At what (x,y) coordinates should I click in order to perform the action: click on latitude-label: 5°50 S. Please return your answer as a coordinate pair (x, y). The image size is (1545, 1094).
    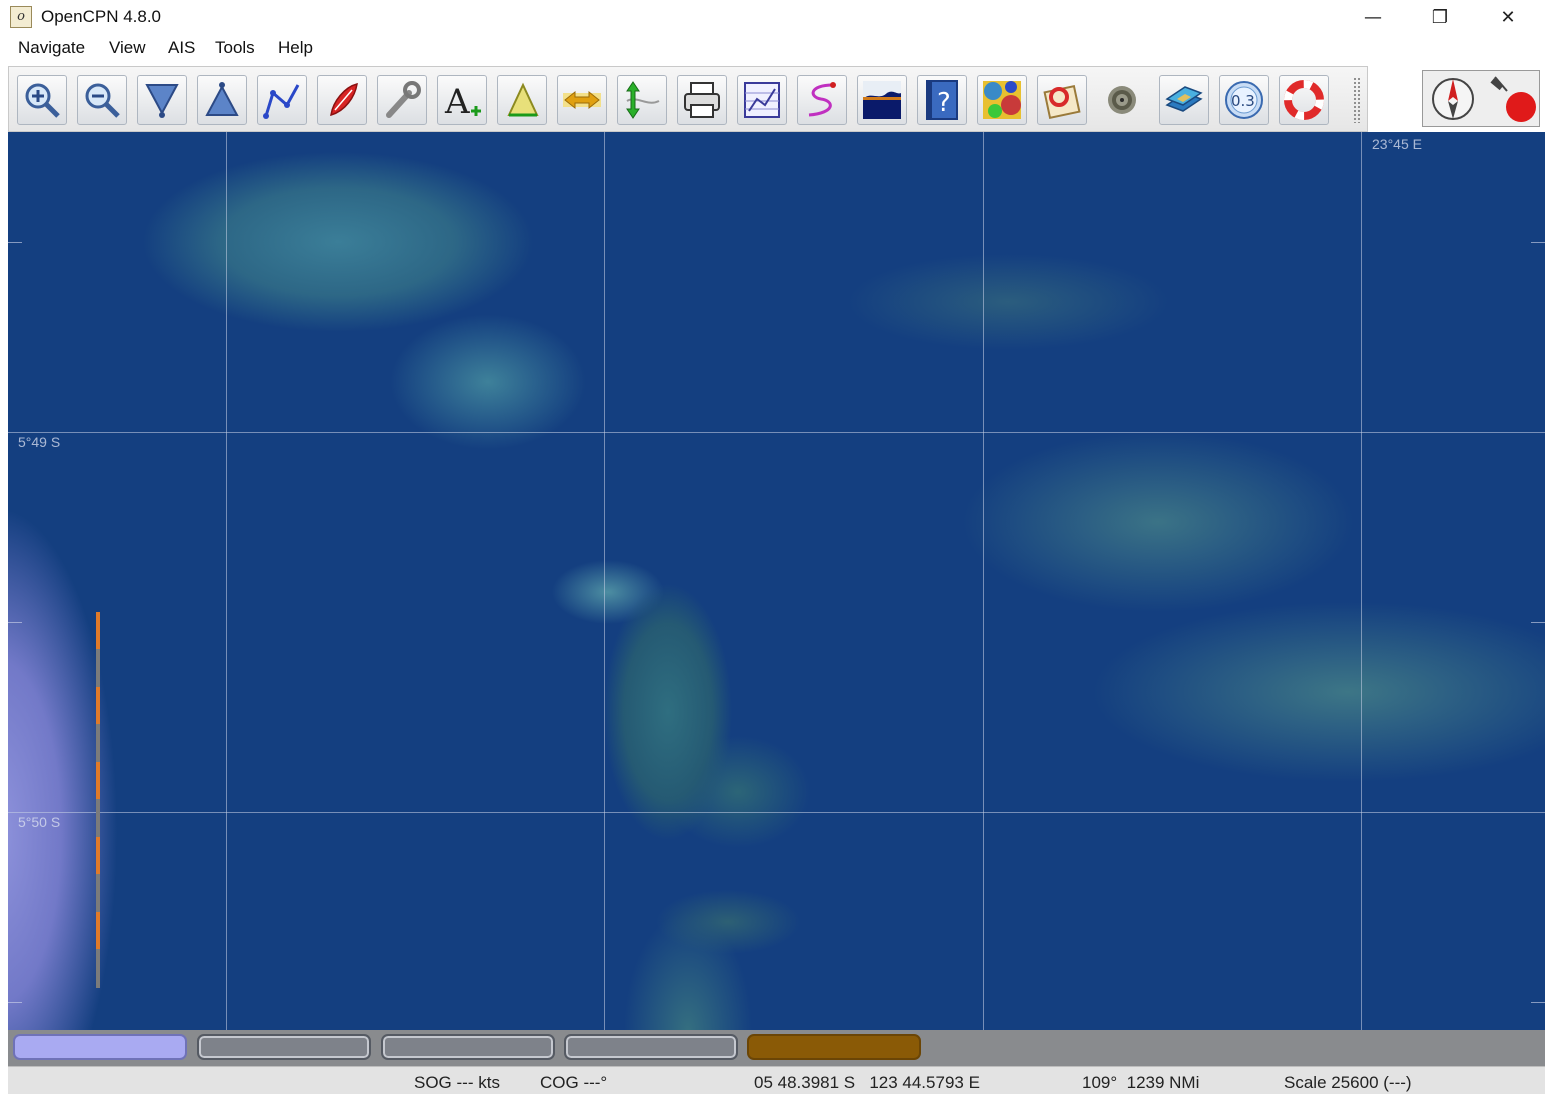
    Looking at the image, I should click on (39, 822).